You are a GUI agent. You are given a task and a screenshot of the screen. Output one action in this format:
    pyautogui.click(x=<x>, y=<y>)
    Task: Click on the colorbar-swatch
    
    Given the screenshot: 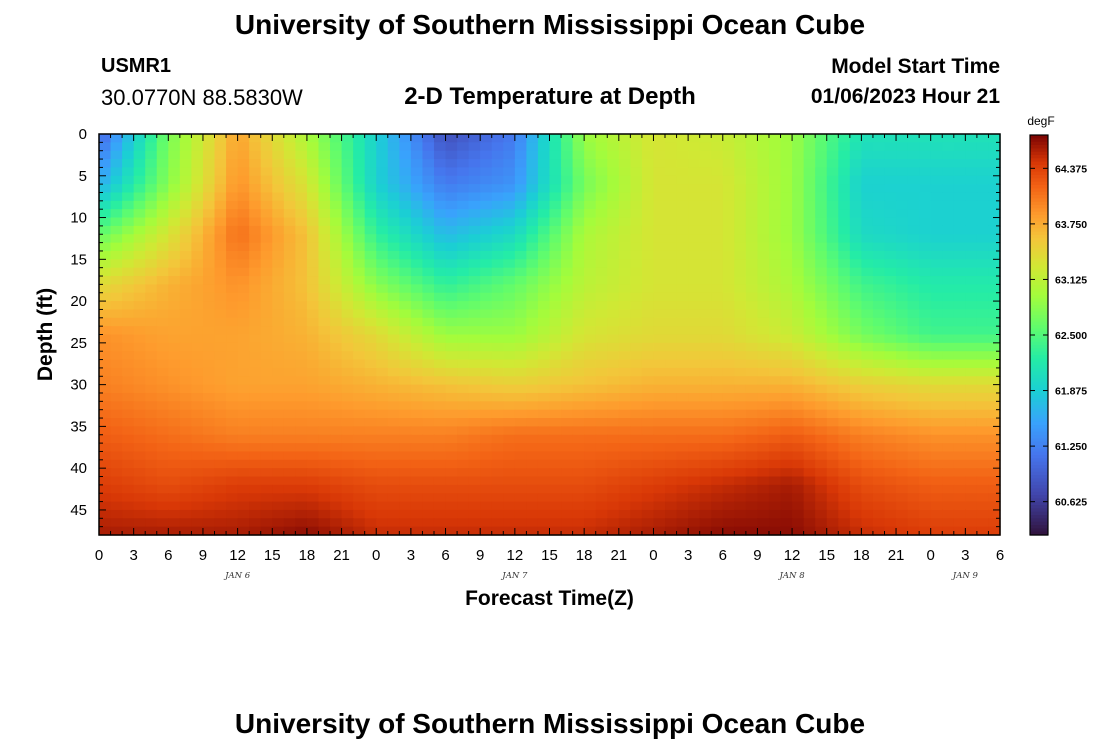 What is the action you would take?
    pyautogui.click(x=1039, y=187)
    